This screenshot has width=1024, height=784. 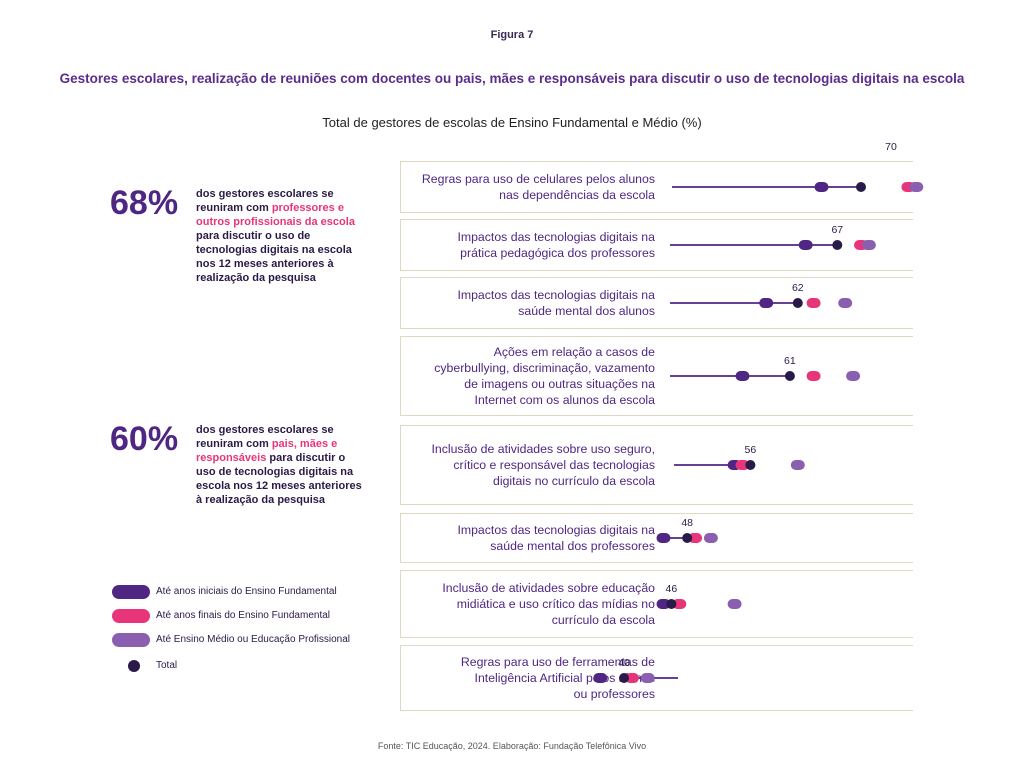 I want to click on row-label-line: de imagens ou outras situações na, so click(x=559, y=384).